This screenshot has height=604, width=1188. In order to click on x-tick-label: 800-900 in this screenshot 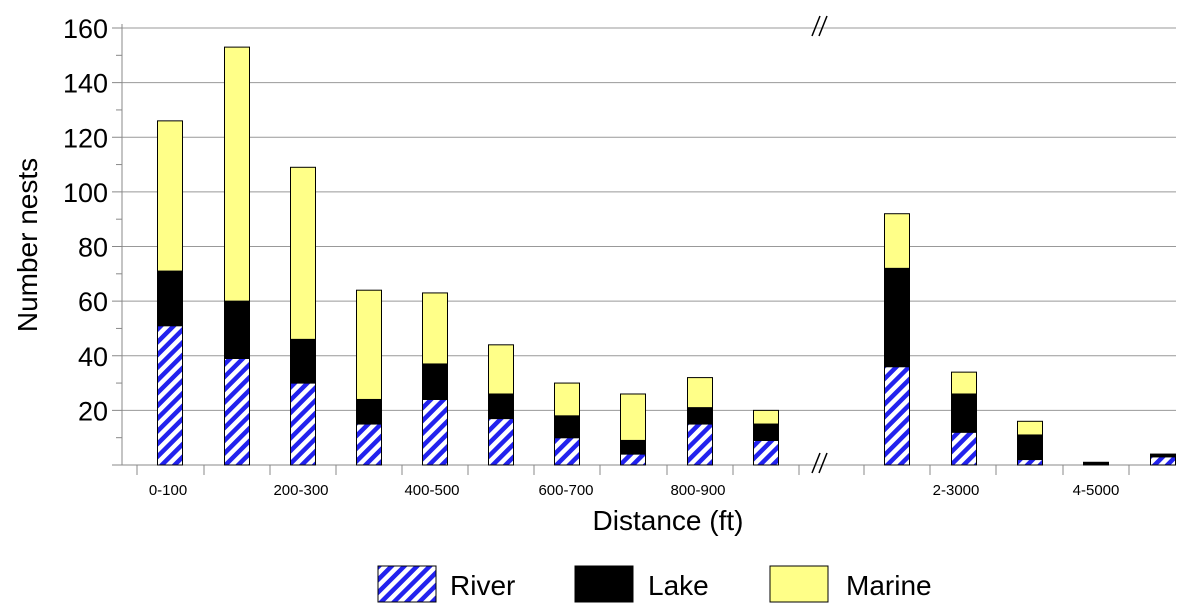, I will do `click(697, 490)`.